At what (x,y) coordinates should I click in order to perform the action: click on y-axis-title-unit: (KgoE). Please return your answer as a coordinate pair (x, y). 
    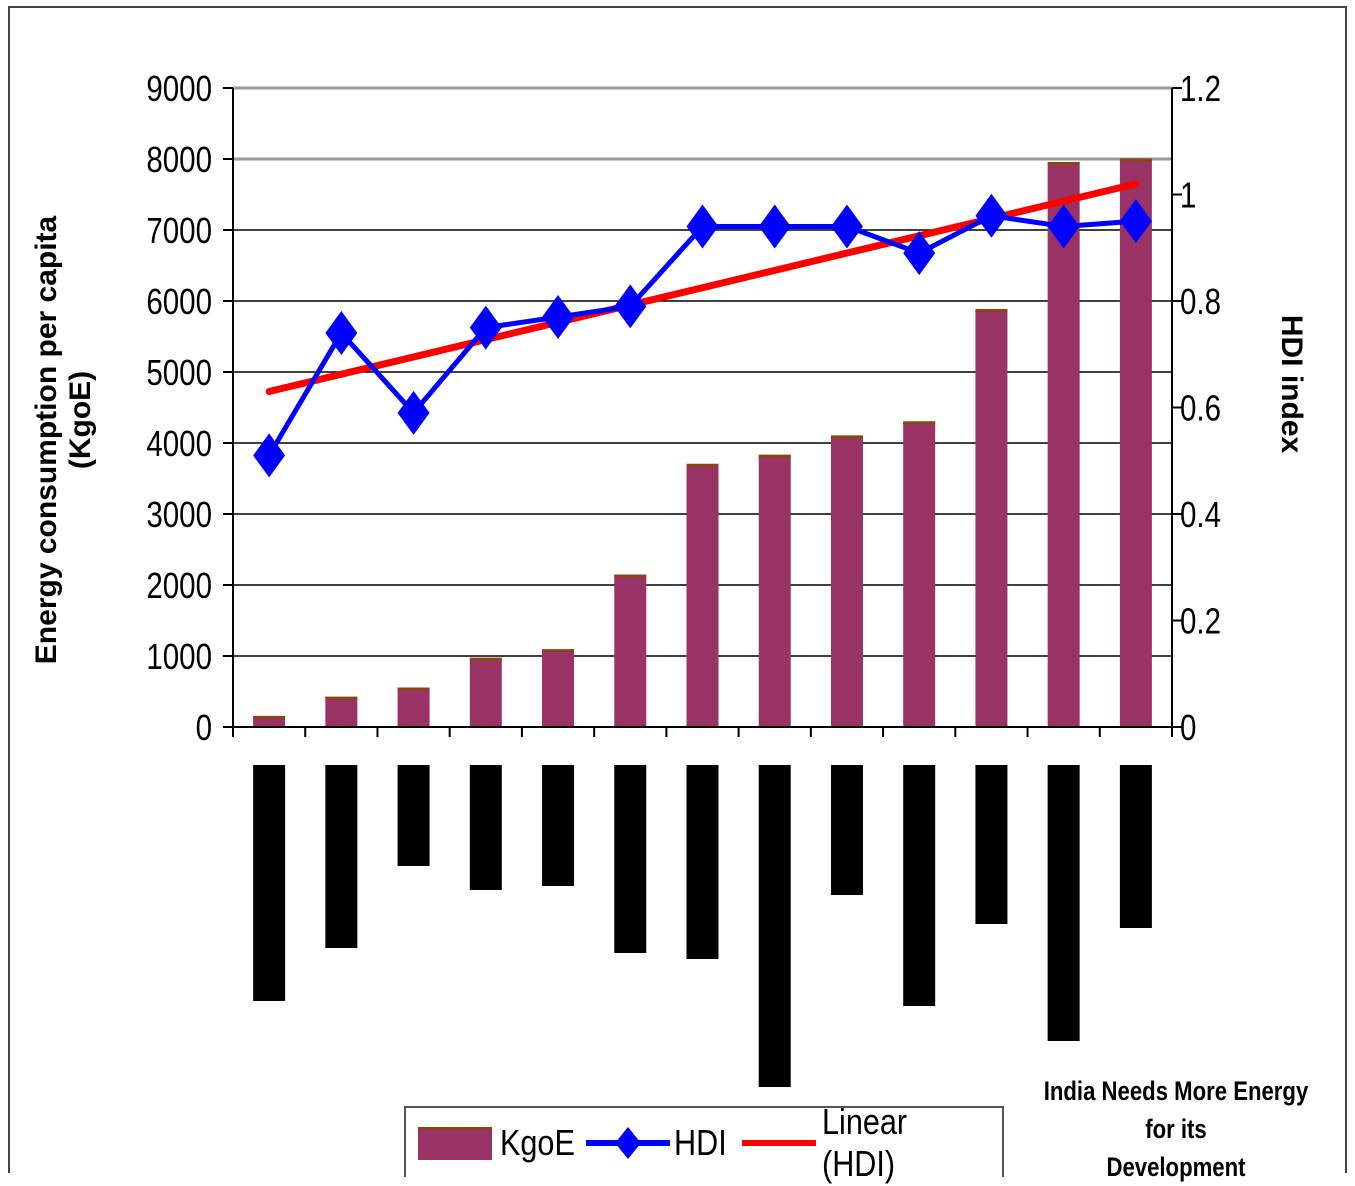
    Looking at the image, I should click on (80, 420).